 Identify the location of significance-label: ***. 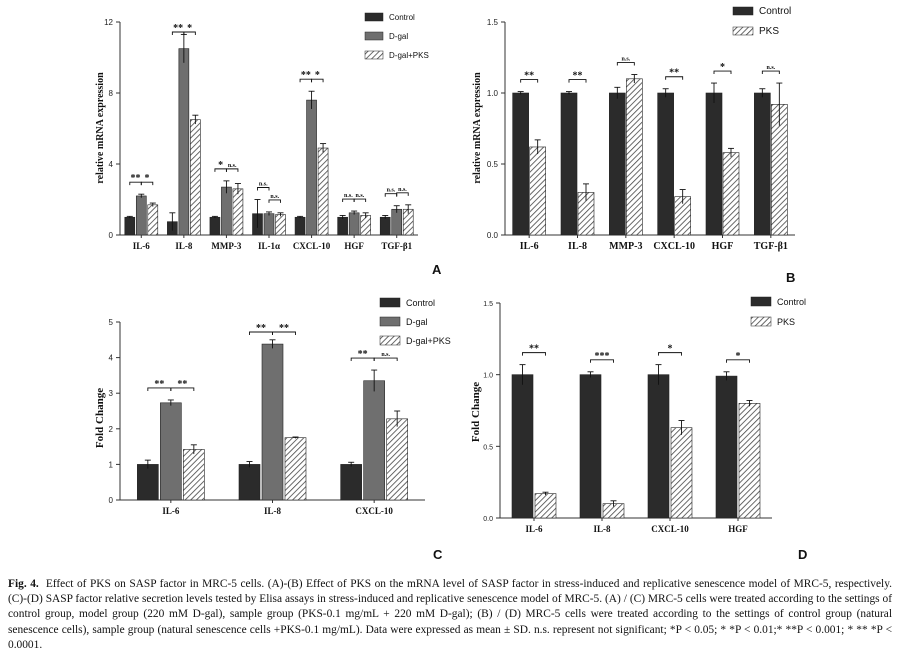
(602, 356).